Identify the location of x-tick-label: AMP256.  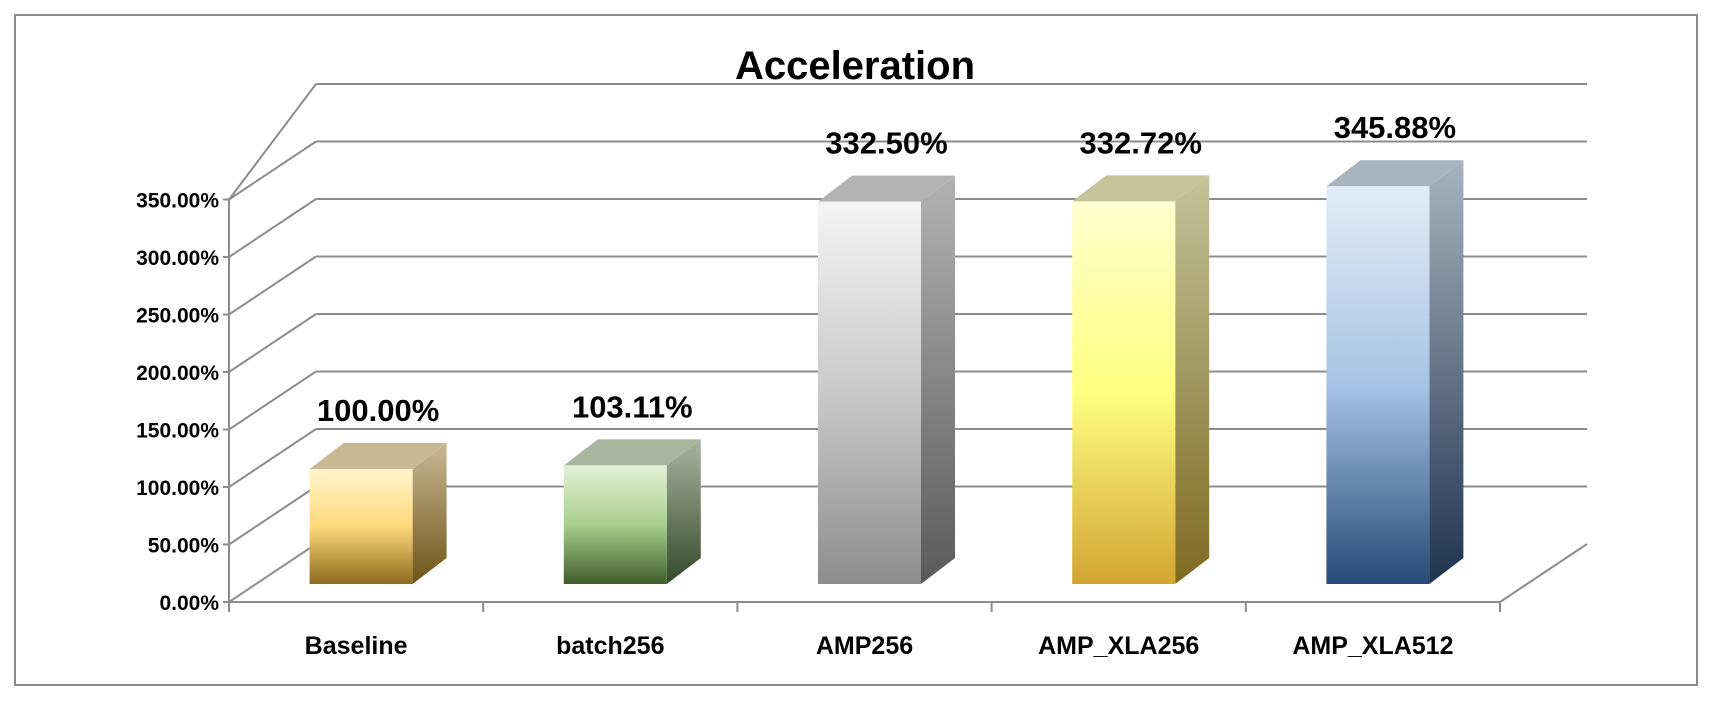
(864, 646).